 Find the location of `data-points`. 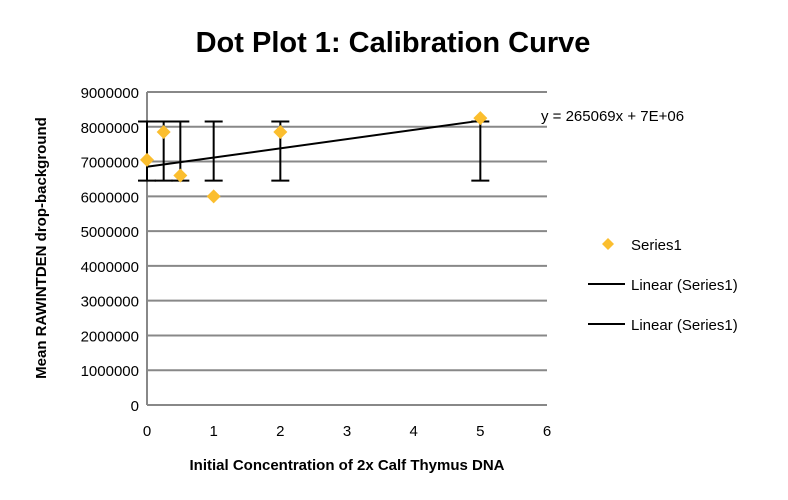

data-points is located at coordinates (314, 157).